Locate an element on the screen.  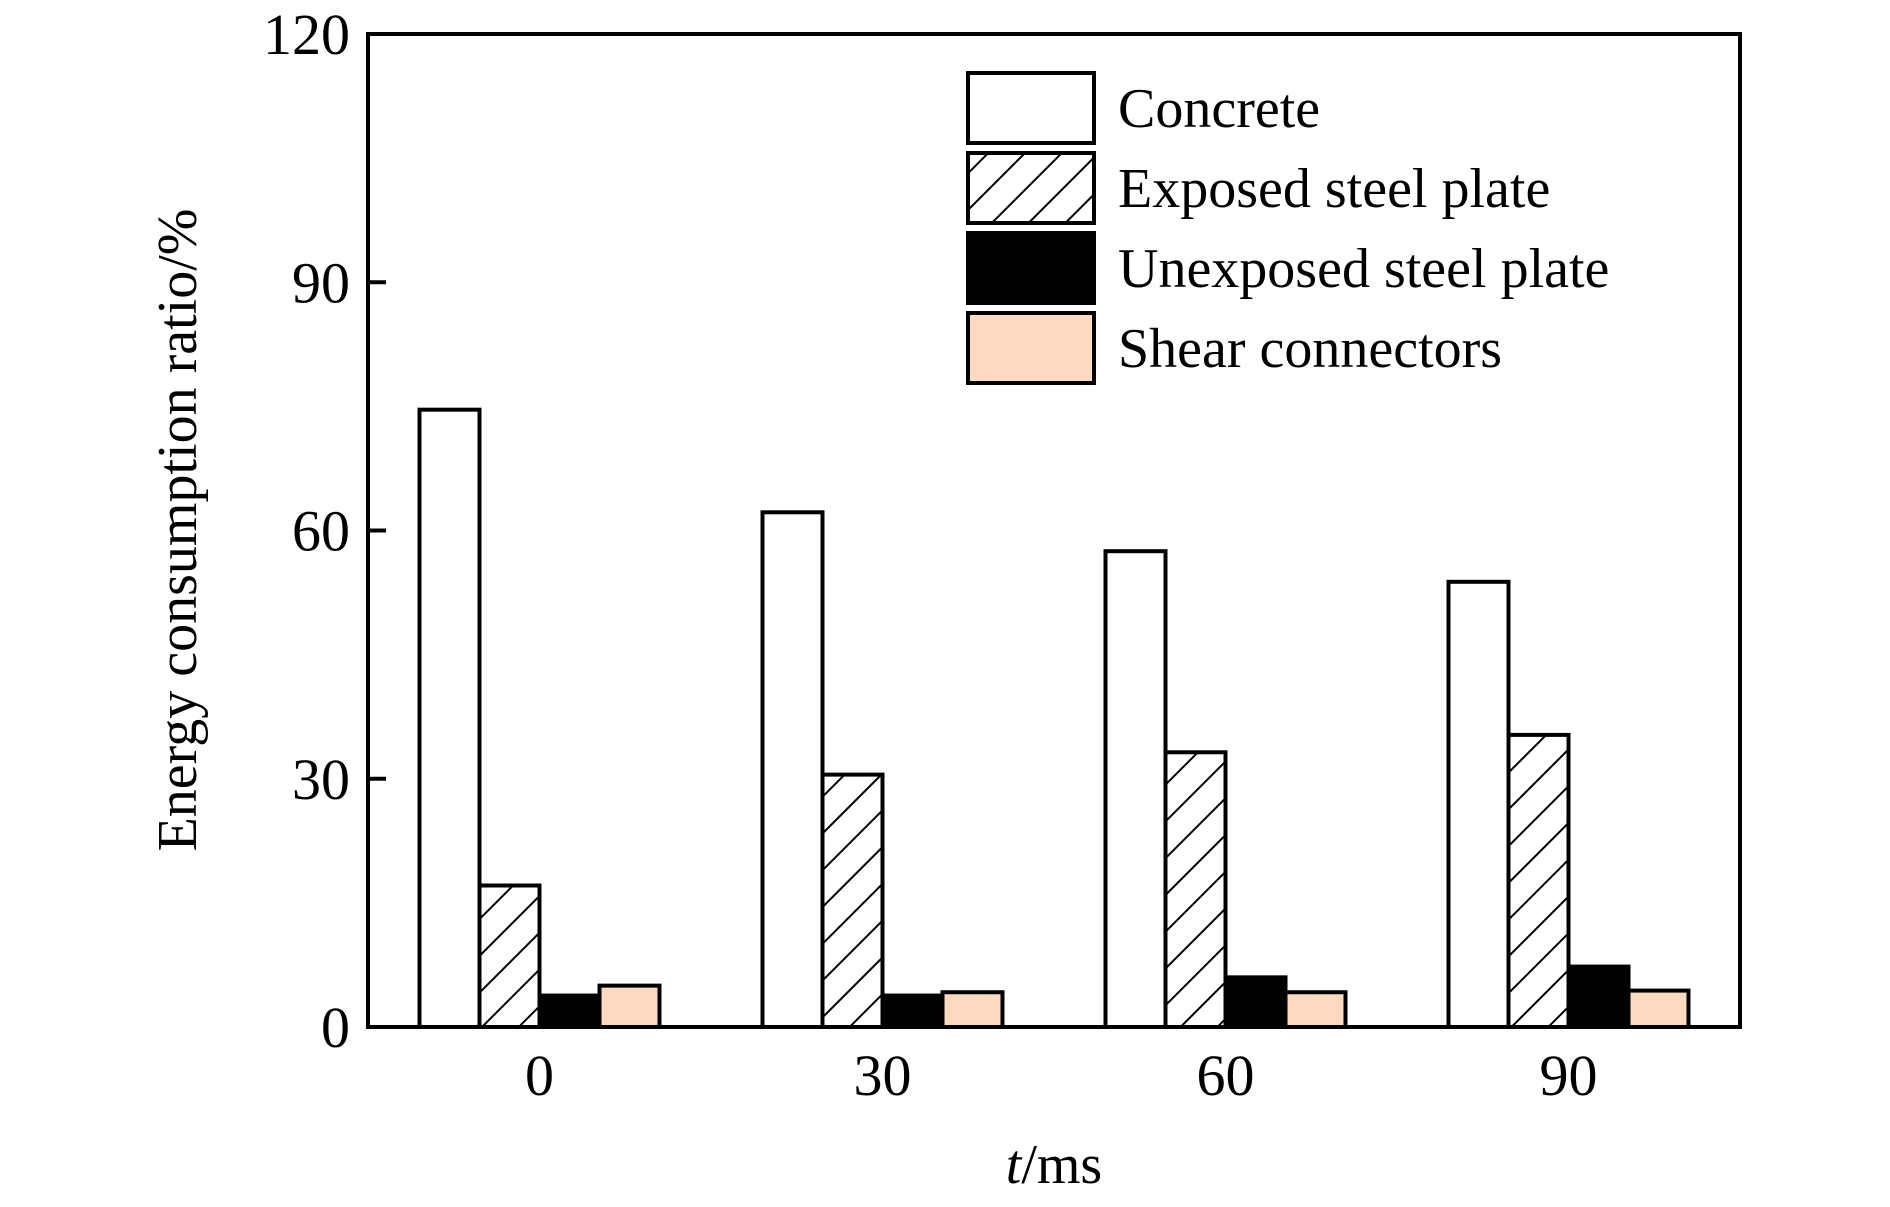
x-axis-title-unit: /ms is located at coordinates (1061, 1165).